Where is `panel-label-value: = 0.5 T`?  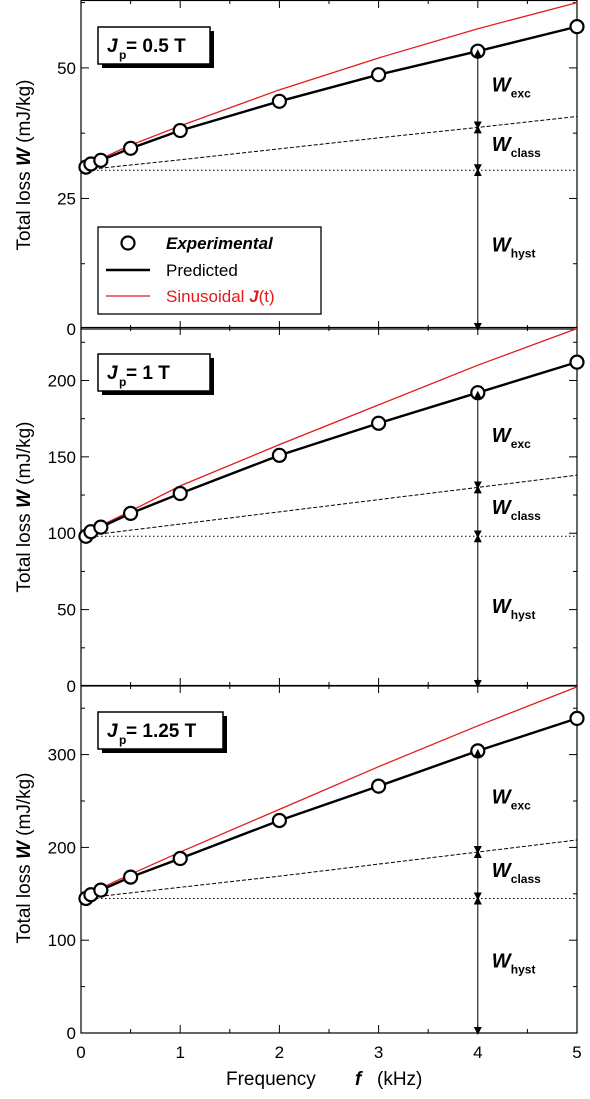 panel-label-value: = 0.5 T is located at coordinates (156, 46).